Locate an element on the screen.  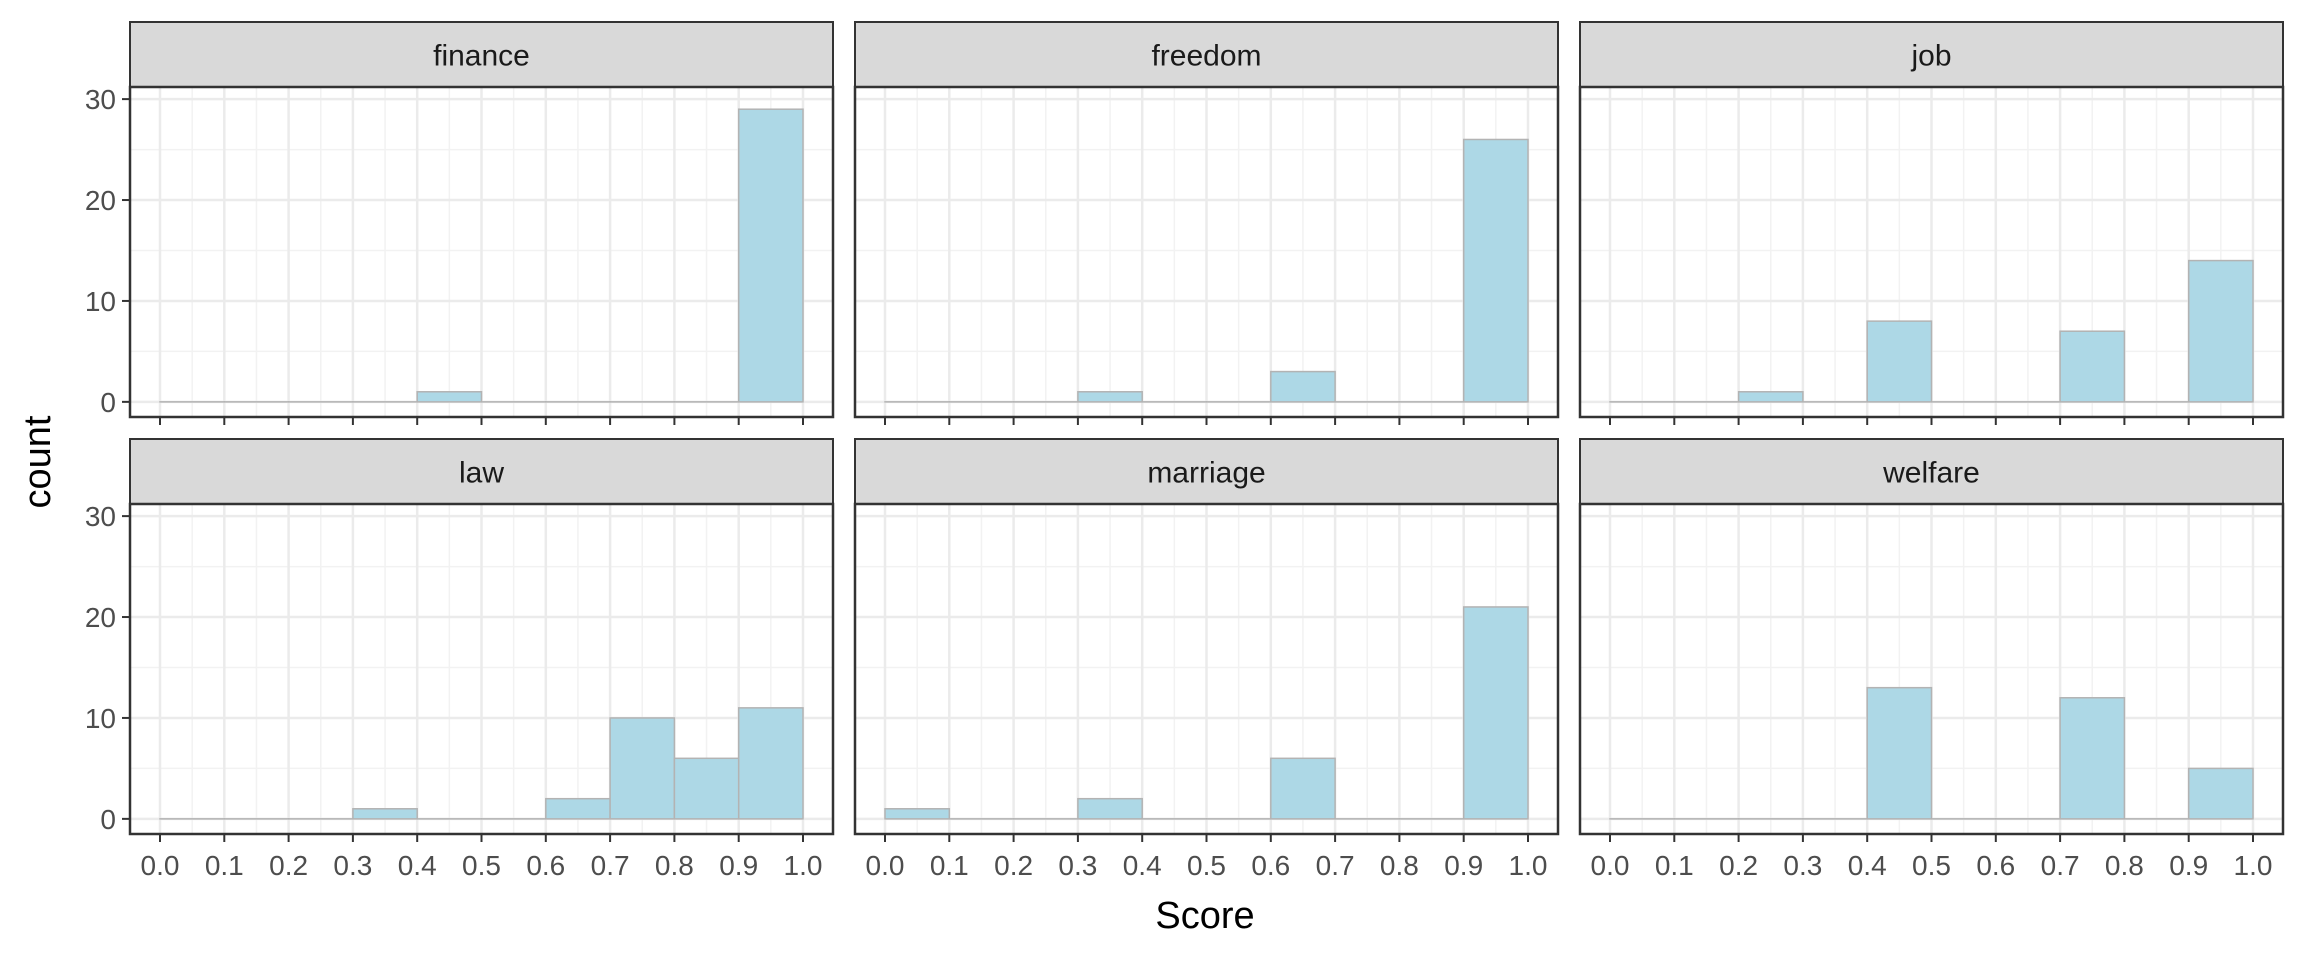
strip-label-welfare: welfare is located at coordinates (1931, 473).